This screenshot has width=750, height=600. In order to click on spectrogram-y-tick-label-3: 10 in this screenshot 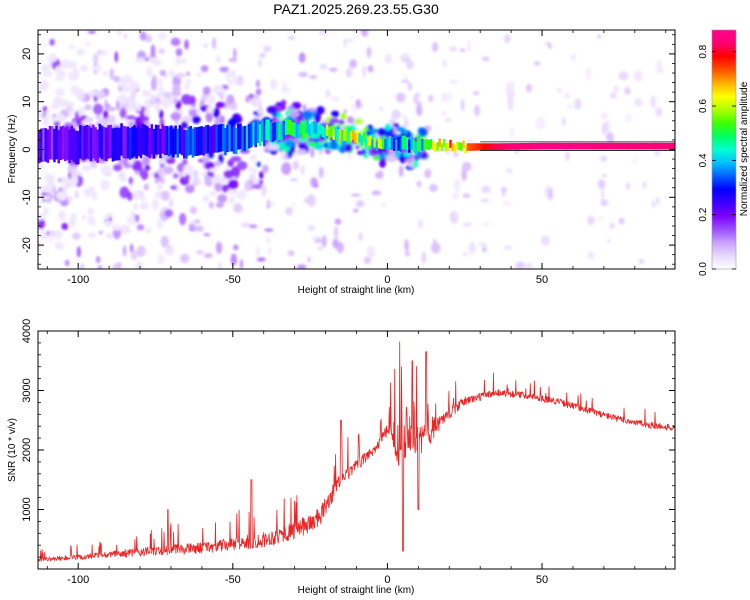, I will do `click(27, 102)`.